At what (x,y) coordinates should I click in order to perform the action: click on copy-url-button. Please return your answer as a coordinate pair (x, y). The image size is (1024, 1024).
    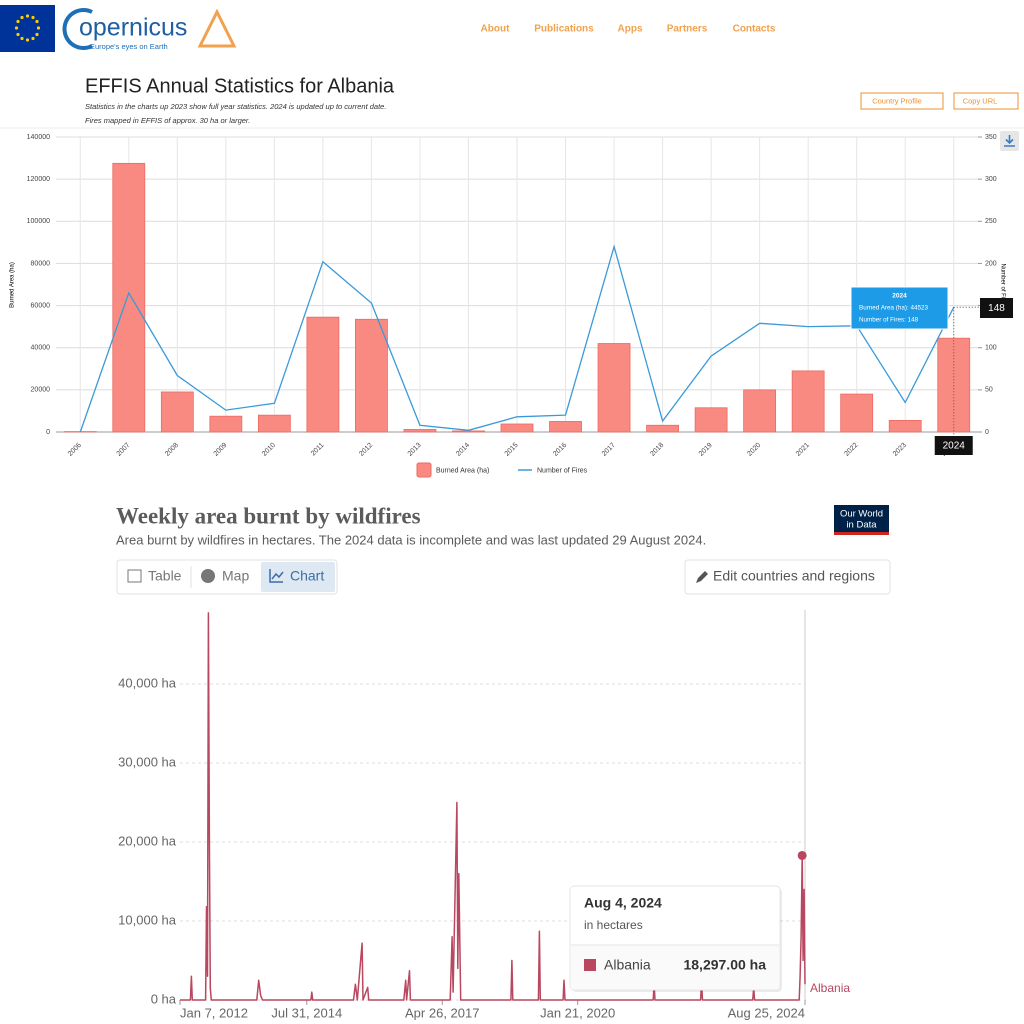
    Looking at the image, I should click on (986, 101).